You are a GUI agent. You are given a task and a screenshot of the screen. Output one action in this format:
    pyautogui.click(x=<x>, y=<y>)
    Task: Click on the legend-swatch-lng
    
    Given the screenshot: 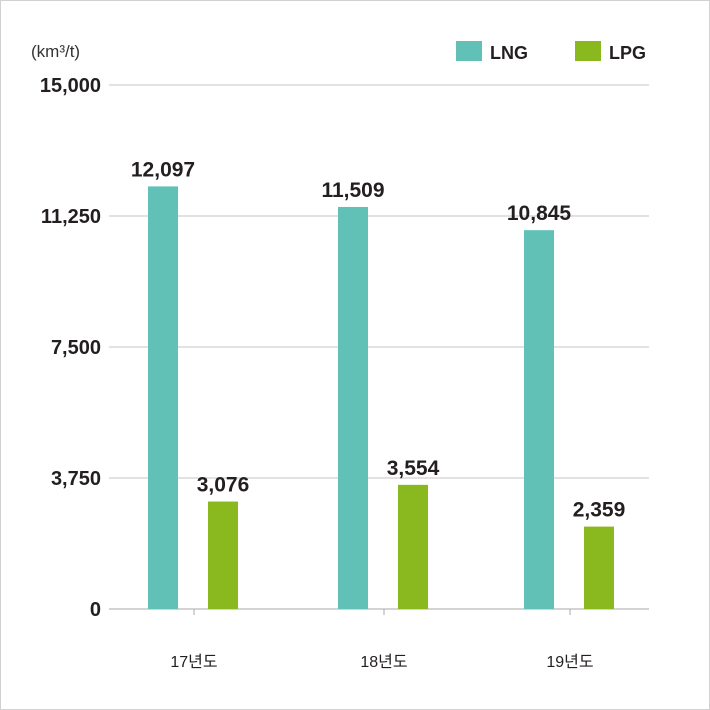 What is the action you would take?
    pyautogui.click(x=469, y=51)
    